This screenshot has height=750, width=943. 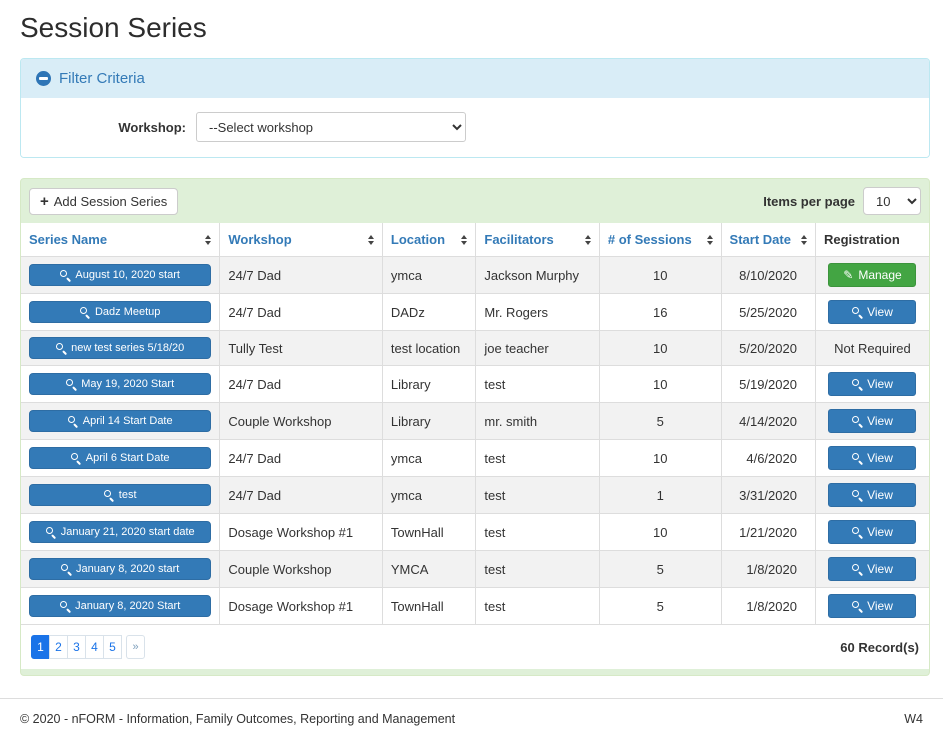 I want to click on table-row: test 24/7 Dad ymca test 1 3/31/2020 View, so click(x=475, y=495).